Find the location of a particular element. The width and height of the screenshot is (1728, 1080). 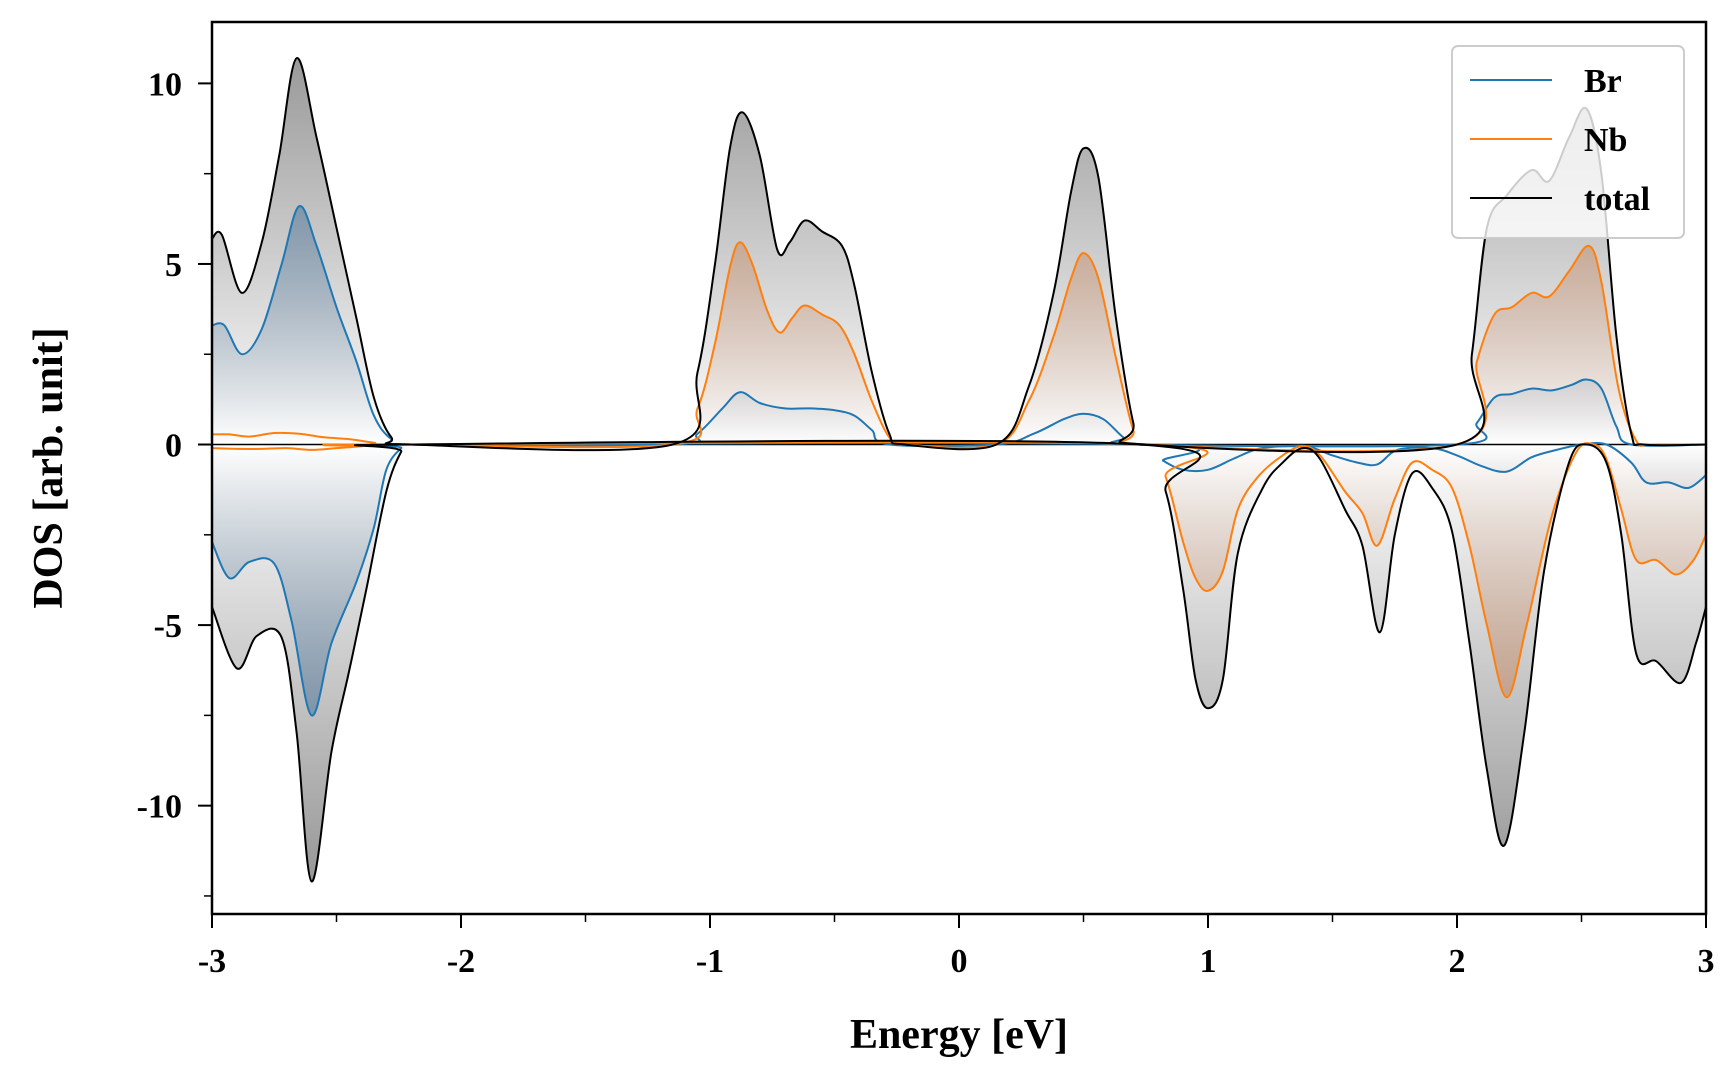

x-tick-label: -1 is located at coordinates (710, 961).